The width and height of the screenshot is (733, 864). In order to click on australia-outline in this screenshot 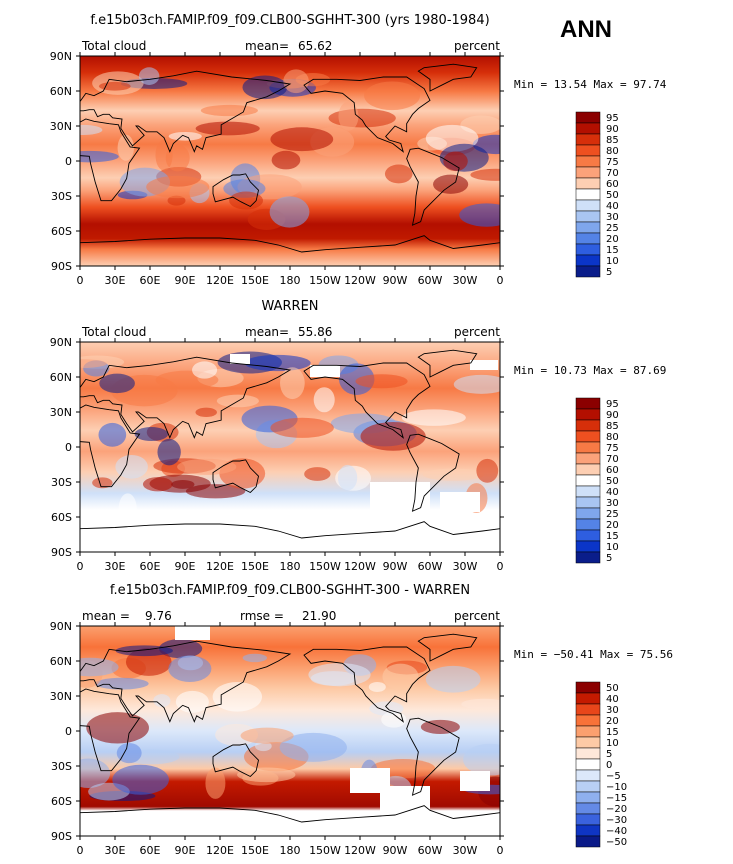, I will do `click(235, 760)`.